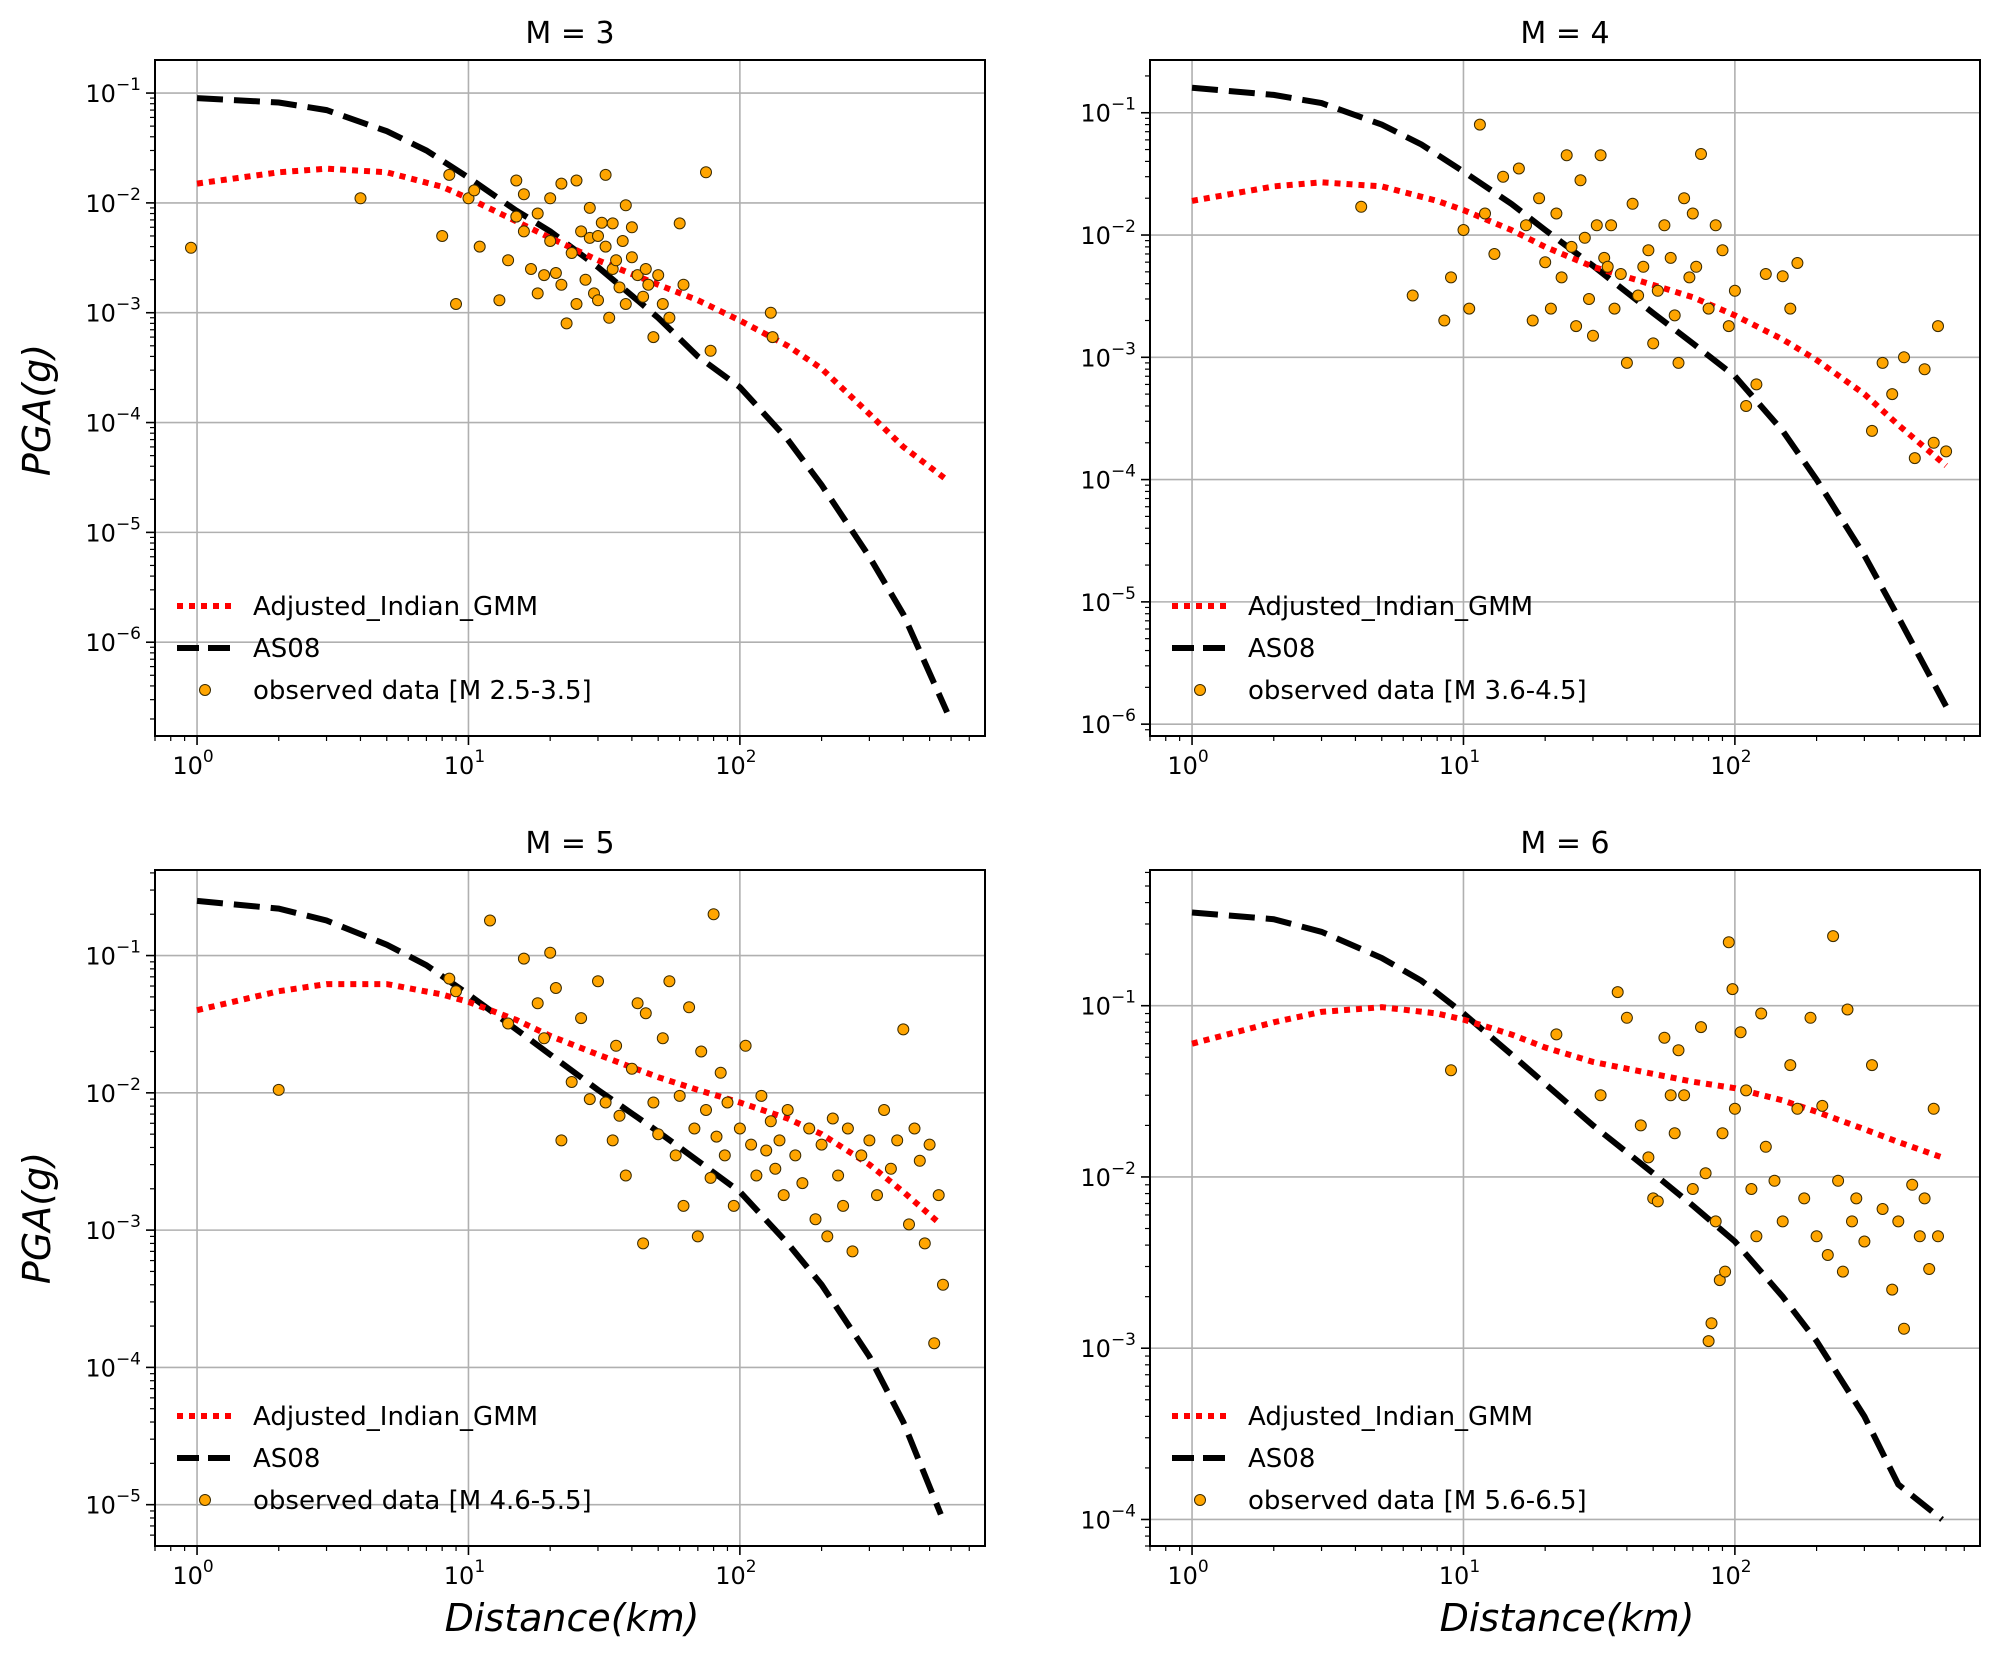 This screenshot has height=1661, width=1999. What do you see at coordinates (464, 1573) in the screenshot?
I see `x-tick-label: 10¹` at bounding box center [464, 1573].